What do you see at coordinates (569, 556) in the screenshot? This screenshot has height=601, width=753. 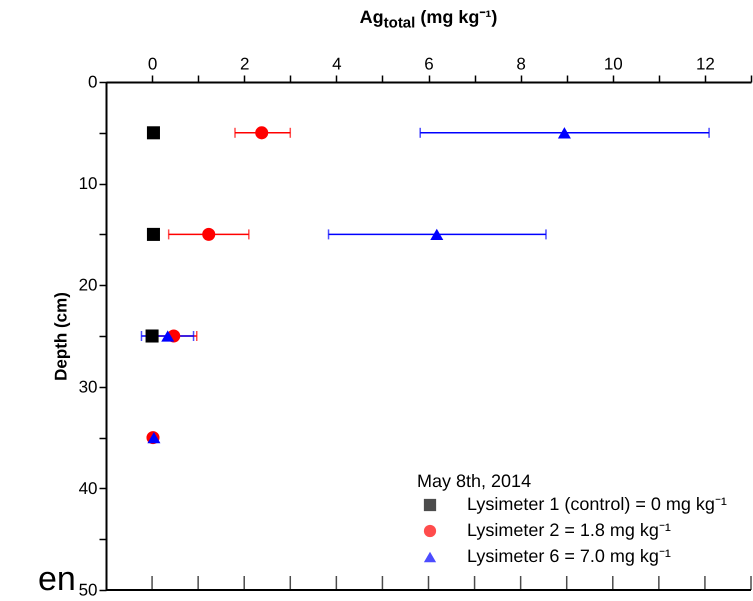 I see `legend-label: Lysimeter 6 = 7.0 mg kg⁻¹` at bounding box center [569, 556].